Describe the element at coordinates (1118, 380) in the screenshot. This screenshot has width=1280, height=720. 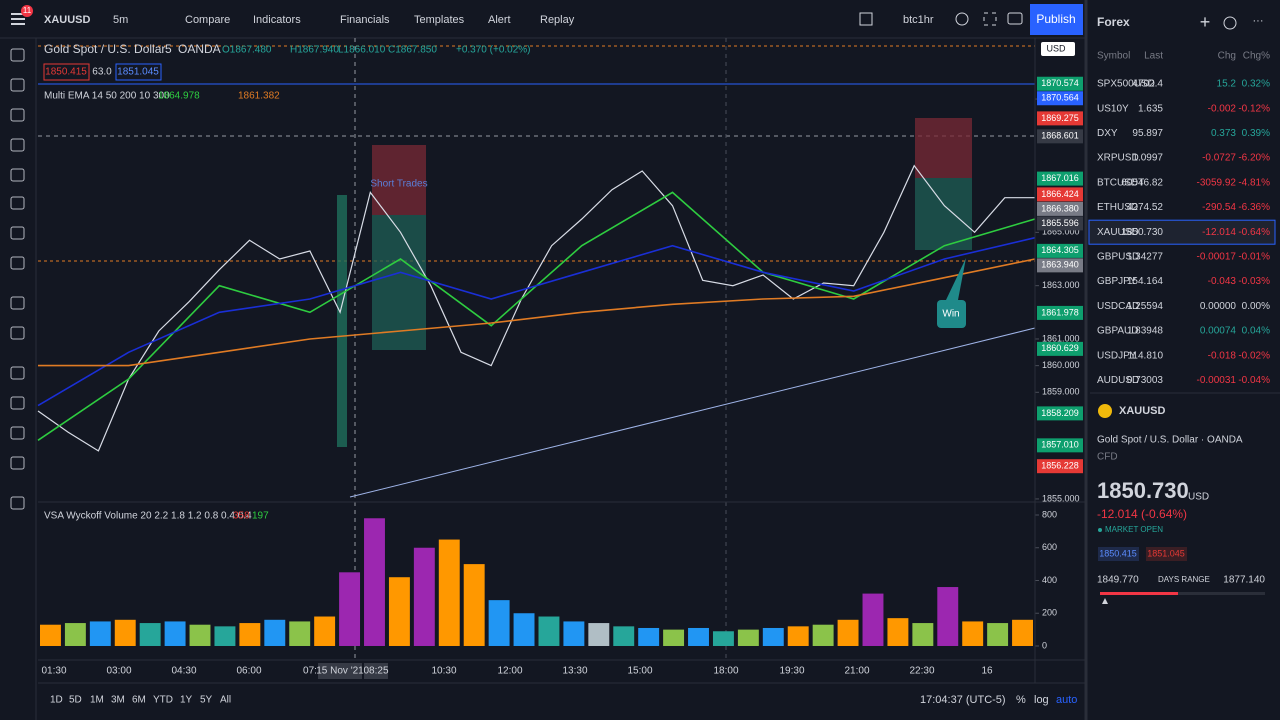
I see `watchlist-cell: AUDUSD` at that location.